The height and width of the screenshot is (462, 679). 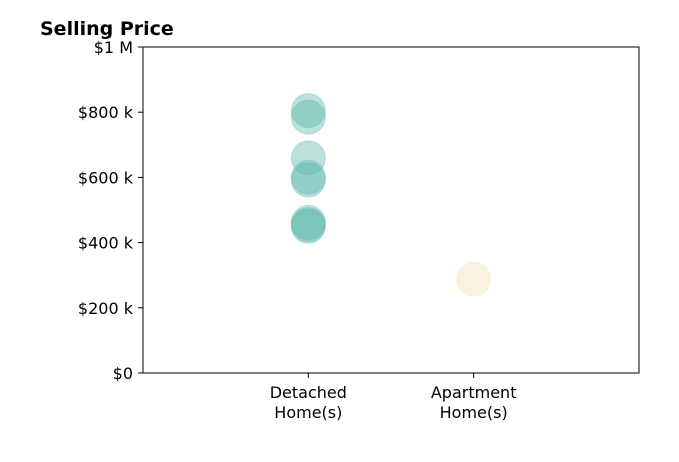 I want to click on y-tick-label: $200 k, so click(x=106, y=308).